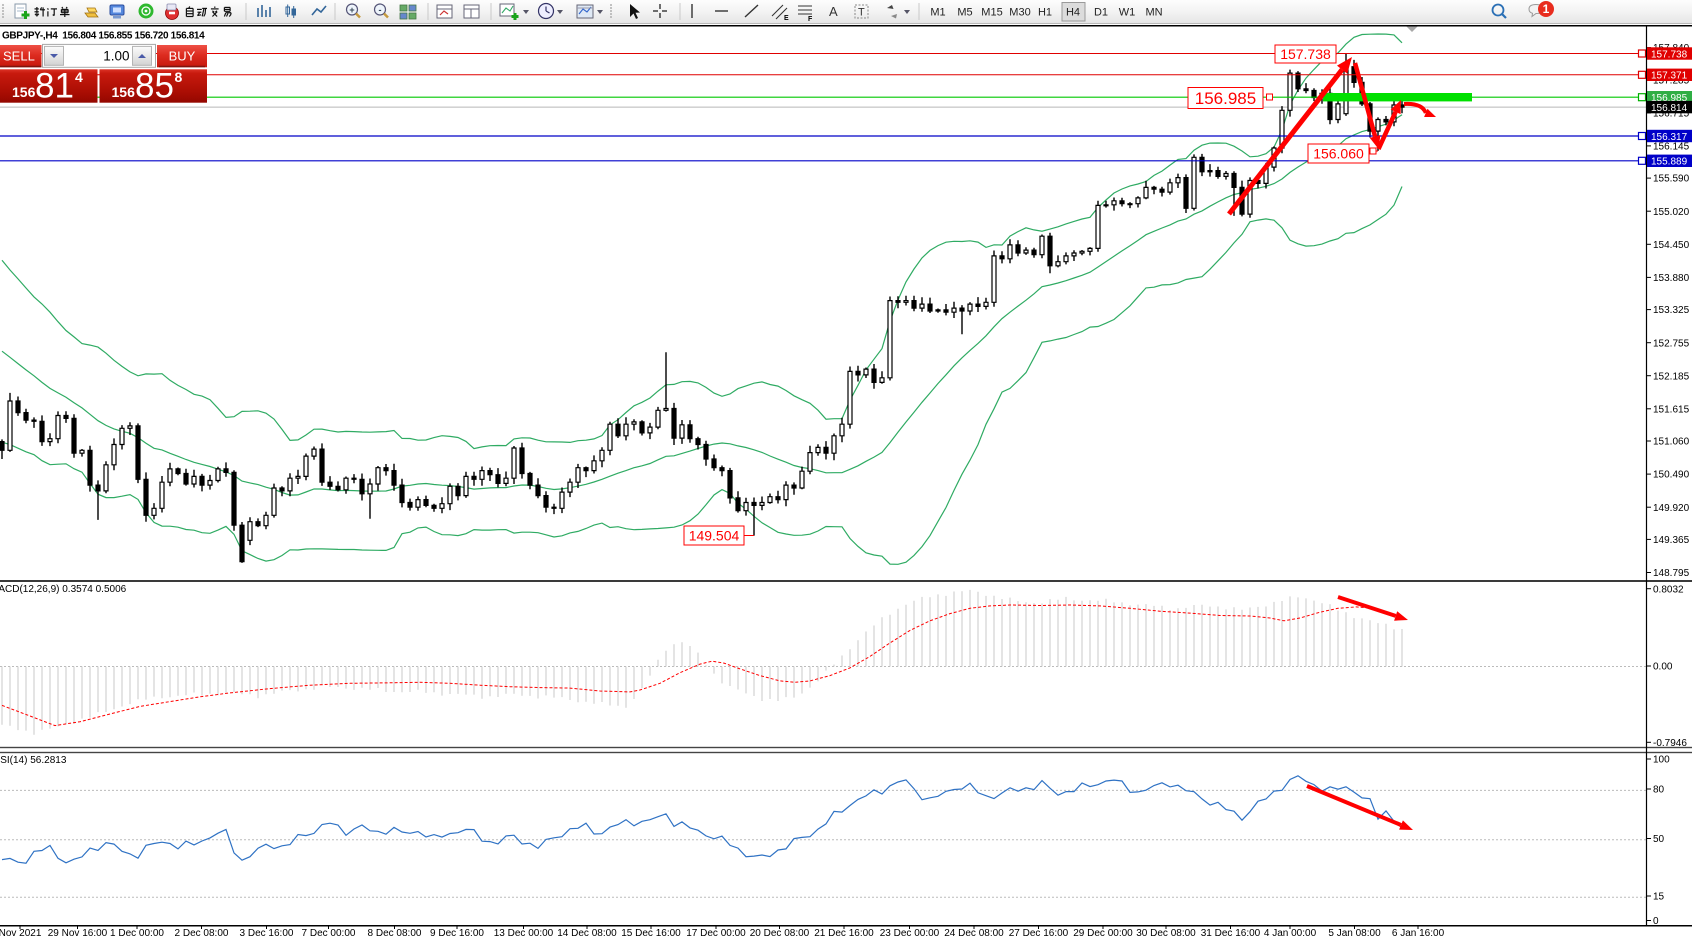  What do you see at coordinates (1153, 13) in the screenshot?
I see `svg-text: MN` at bounding box center [1153, 13].